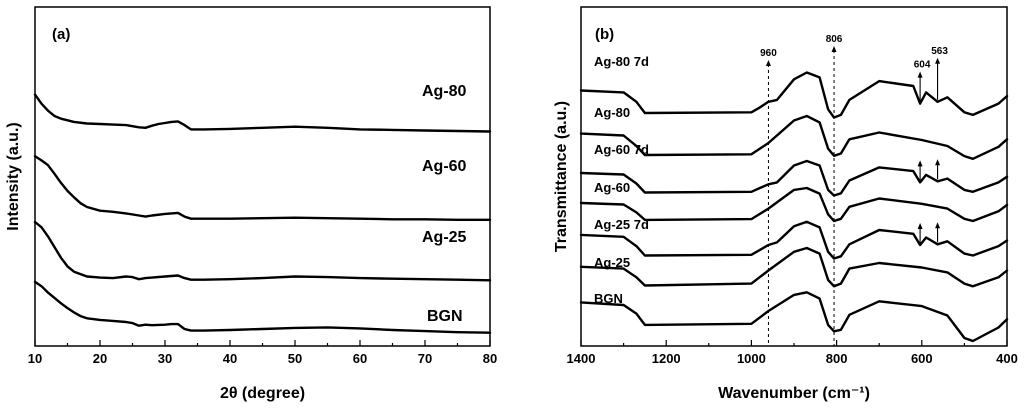 The height and width of the screenshot is (413, 1024). Describe the element at coordinates (35, 358) in the screenshot. I see `x-tick-label-10: 10` at that location.